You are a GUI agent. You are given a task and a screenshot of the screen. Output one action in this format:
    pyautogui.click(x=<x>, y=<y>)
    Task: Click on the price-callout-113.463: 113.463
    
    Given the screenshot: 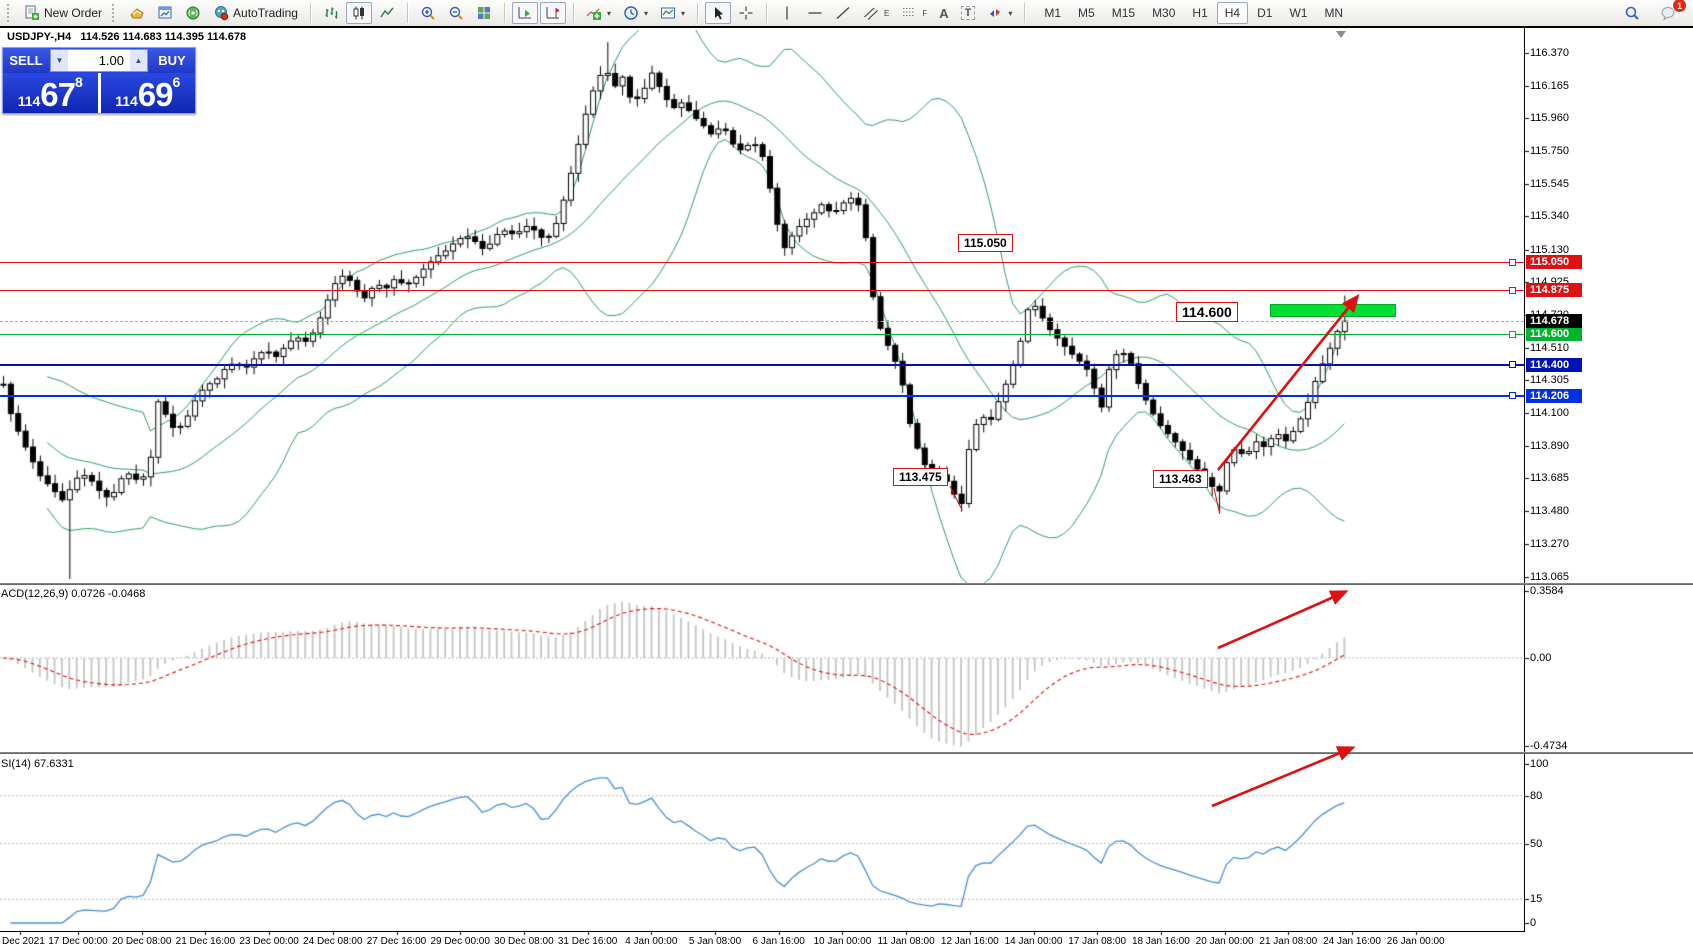 What is the action you would take?
    pyautogui.click(x=1180, y=479)
    